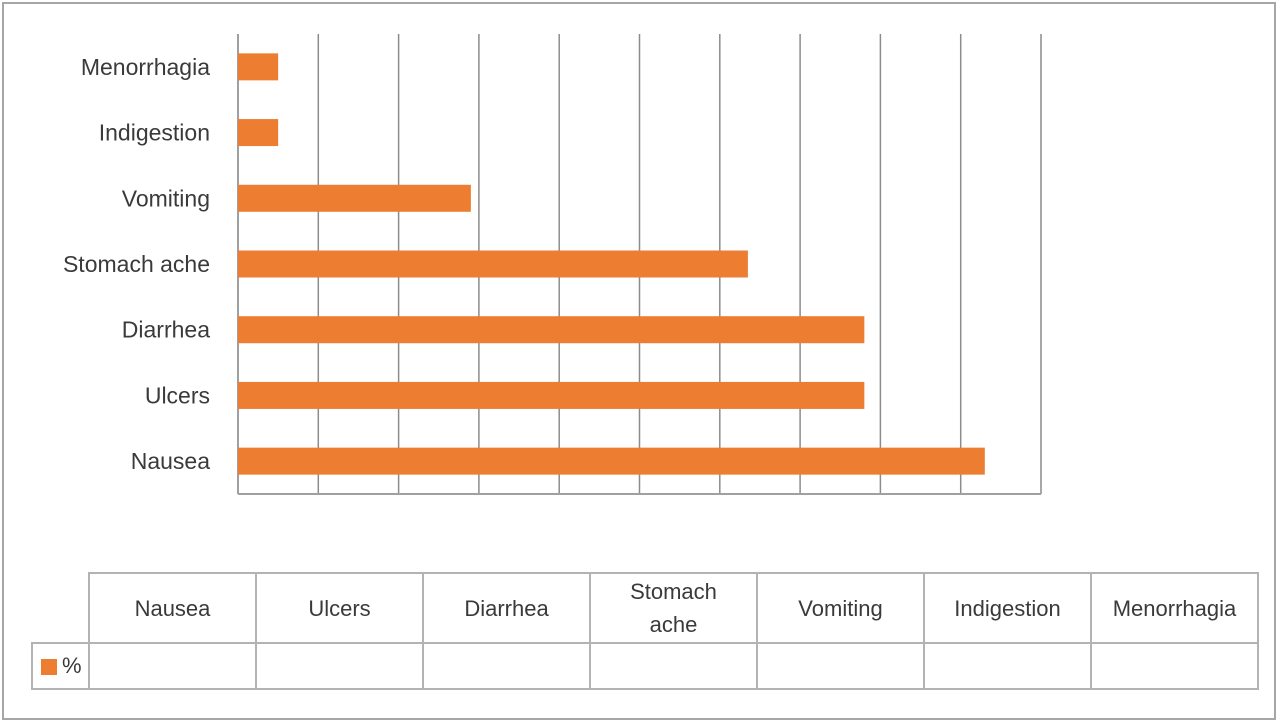  I want to click on bar-vomiting, so click(354, 198).